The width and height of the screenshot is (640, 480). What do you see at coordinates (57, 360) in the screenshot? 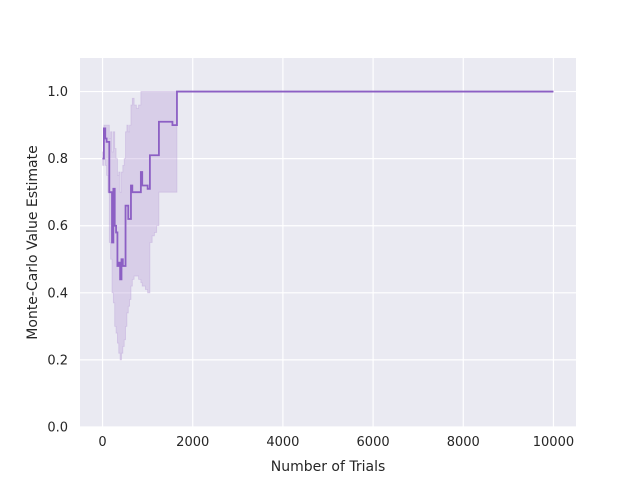
I see `y-tick-label: 0.2` at bounding box center [57, 360].